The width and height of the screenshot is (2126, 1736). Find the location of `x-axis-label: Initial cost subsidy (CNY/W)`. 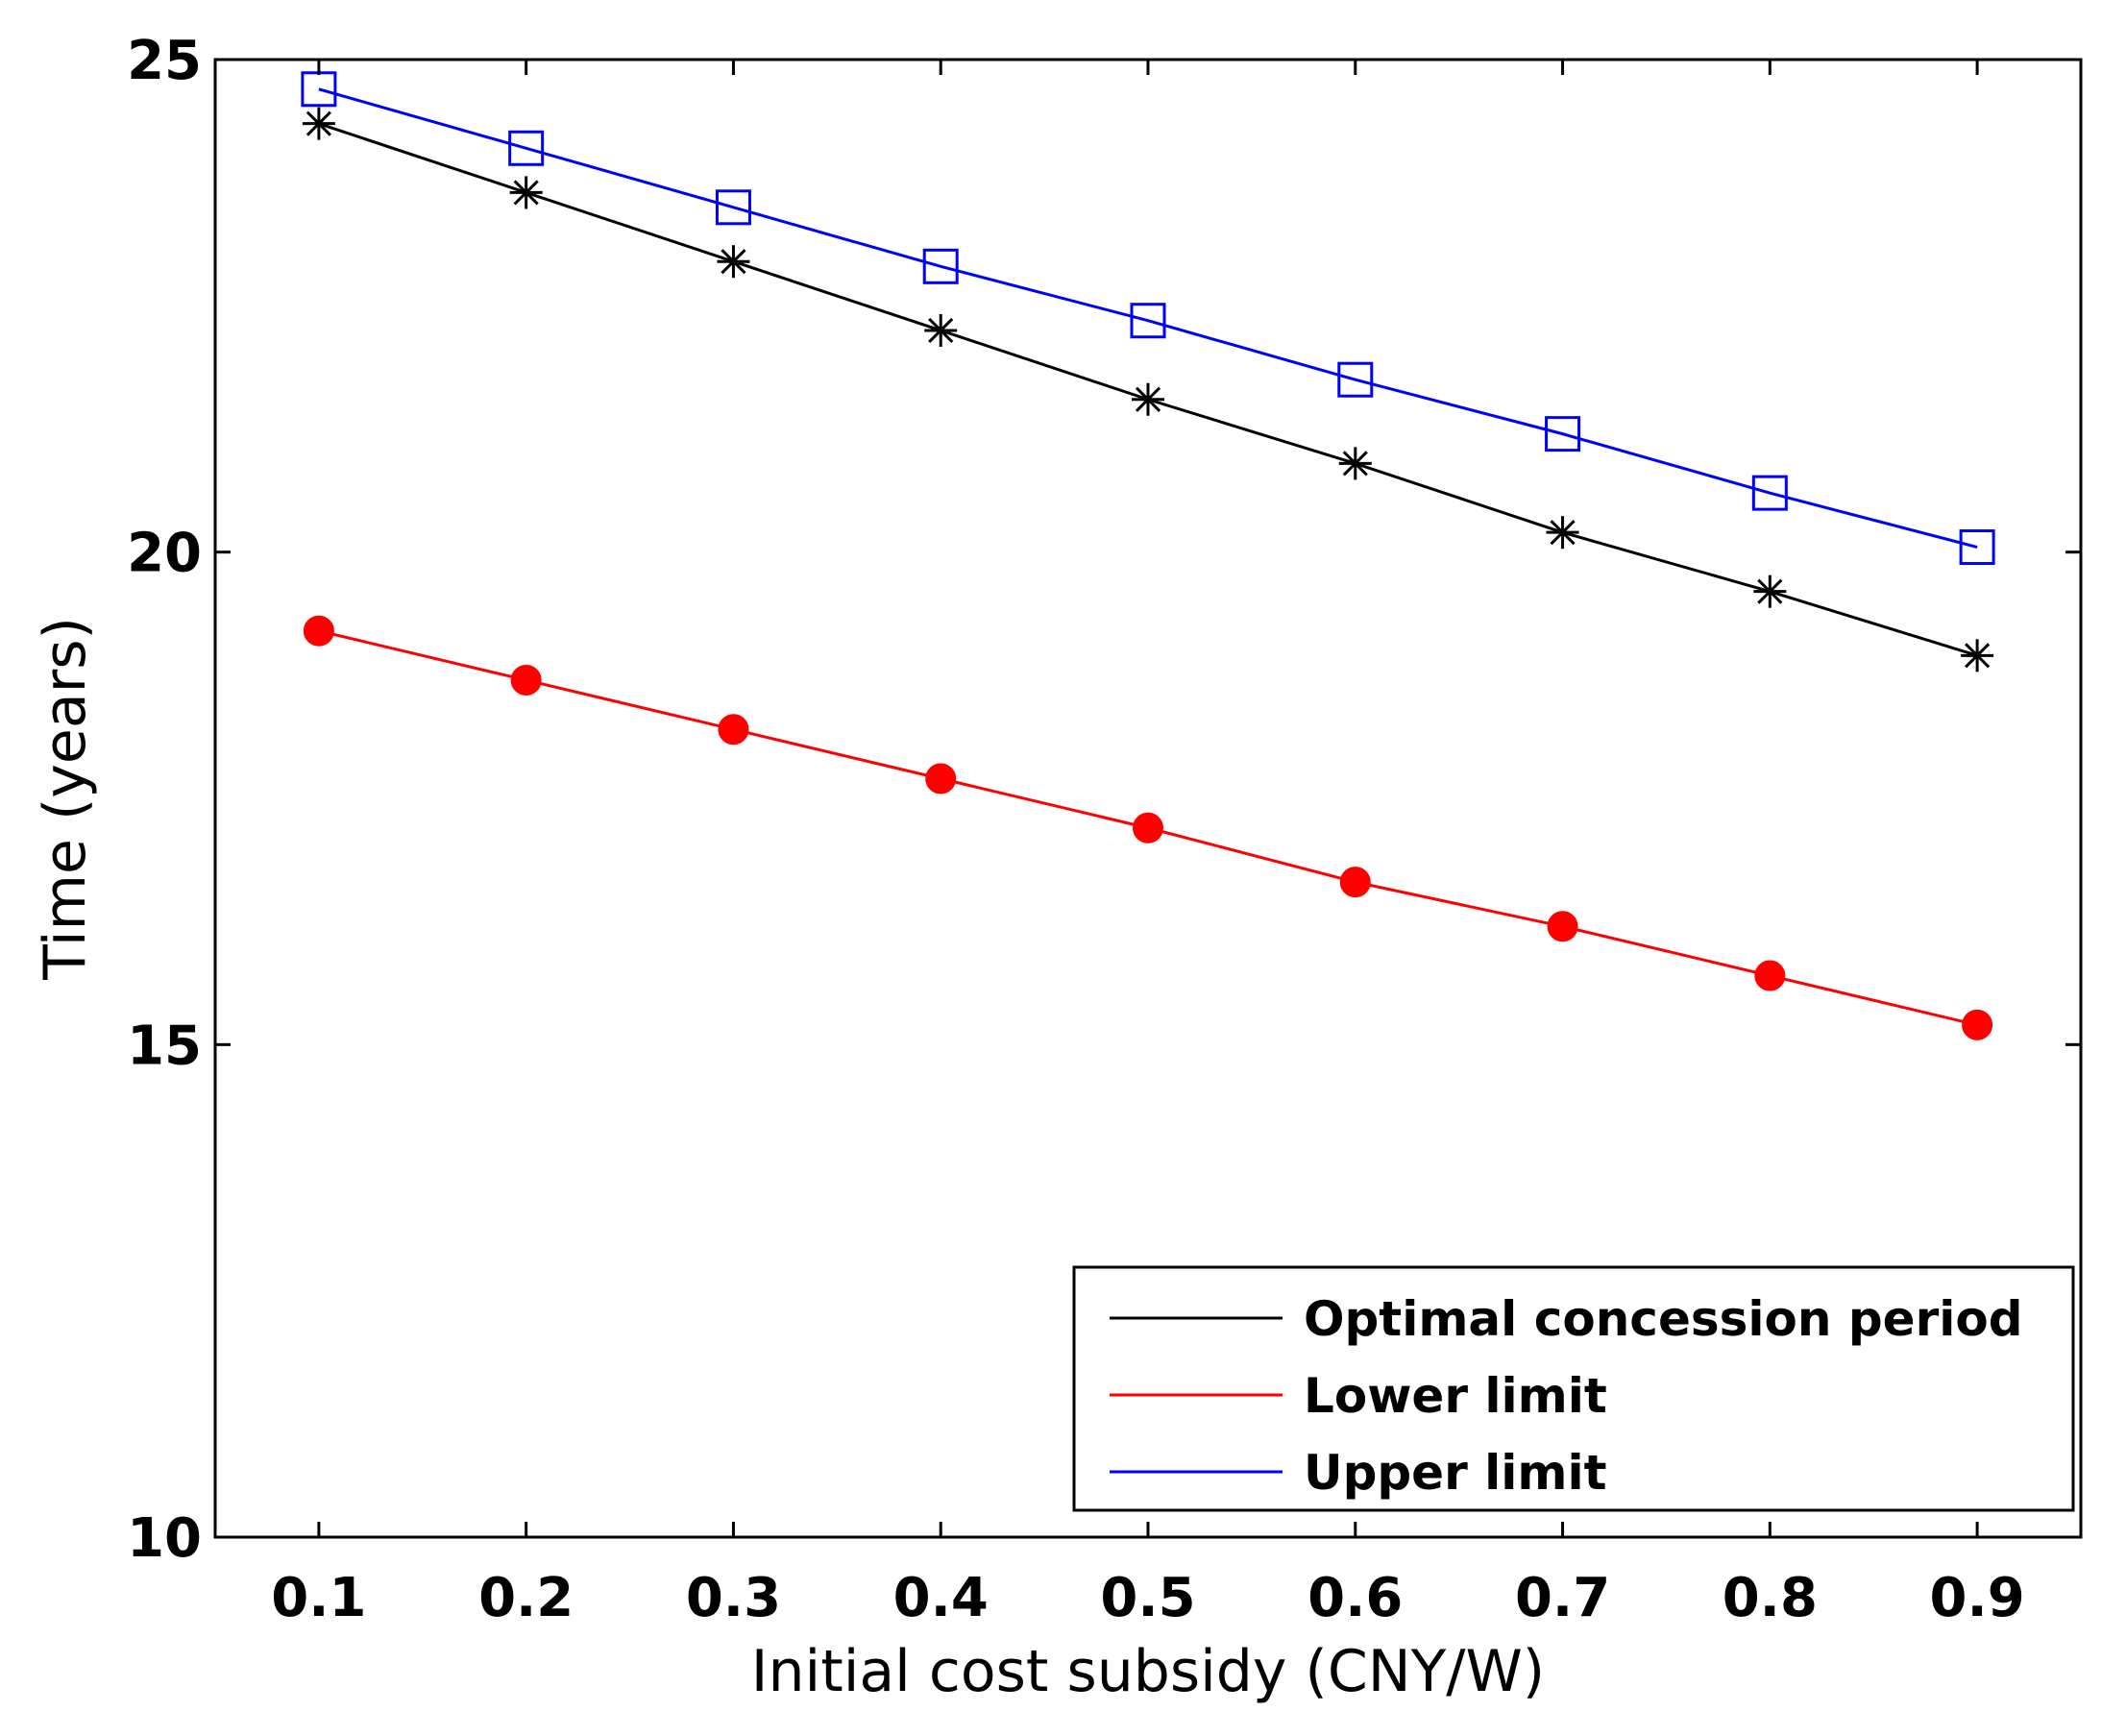

x-axis-label: Initial cost subsidy (CNY/W) is located at coordinates (1148, 1671).